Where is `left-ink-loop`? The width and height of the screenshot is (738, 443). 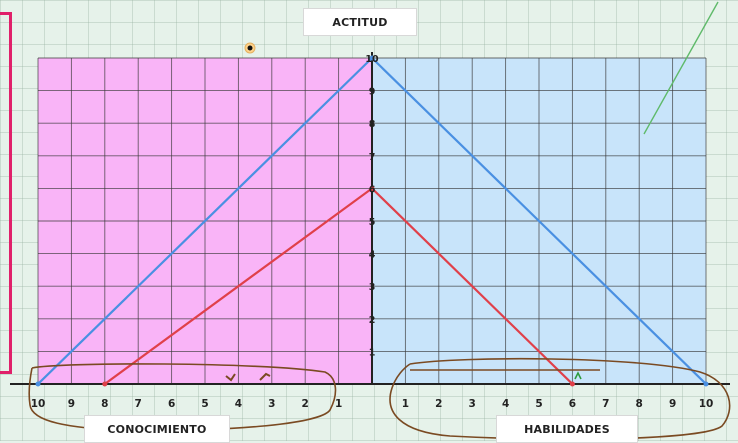 left-ink-loop is located at coordinates (182, 397).